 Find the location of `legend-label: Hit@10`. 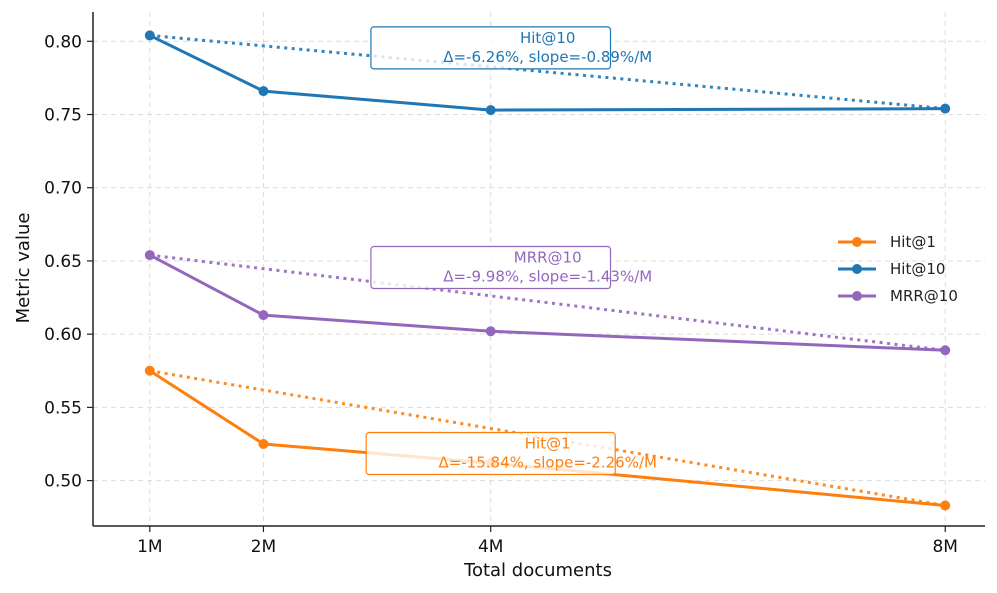

legend-label: Hit@10 is located at coordinates (917, 269).